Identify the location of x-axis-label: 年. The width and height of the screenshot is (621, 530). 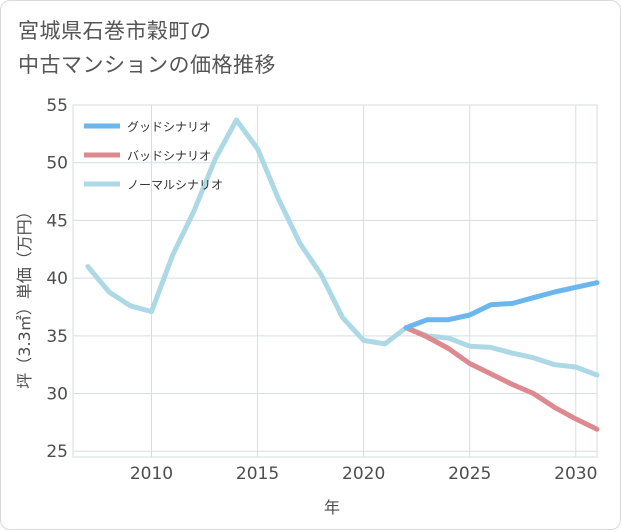
(332, 507).